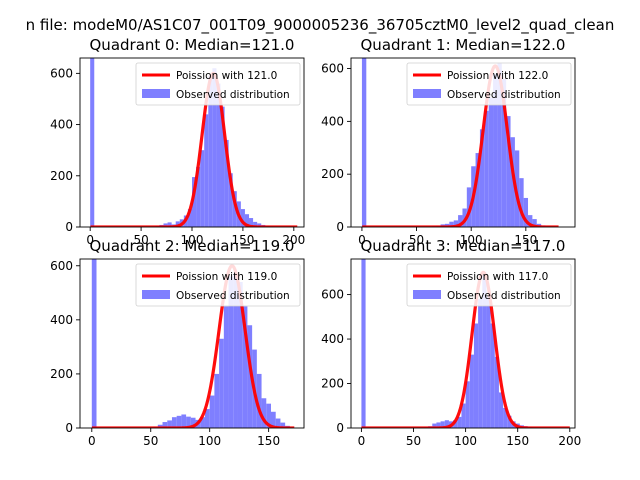 Image resolution: width=640 pixels, height=480 pixels. I want to click on quadrant-3-plot-area, so click(465, 343).